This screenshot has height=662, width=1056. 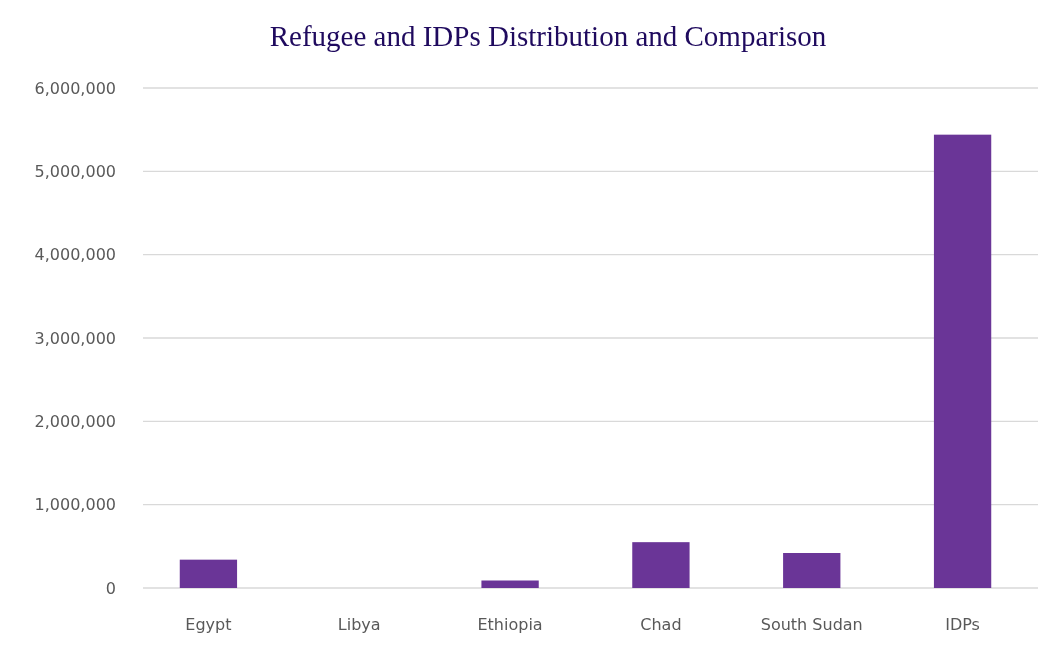 What do you see at coordinates (75, 421) in the screenshot?
I see `y-tick-label: 2,000,000` at bounding box center [75, 421].